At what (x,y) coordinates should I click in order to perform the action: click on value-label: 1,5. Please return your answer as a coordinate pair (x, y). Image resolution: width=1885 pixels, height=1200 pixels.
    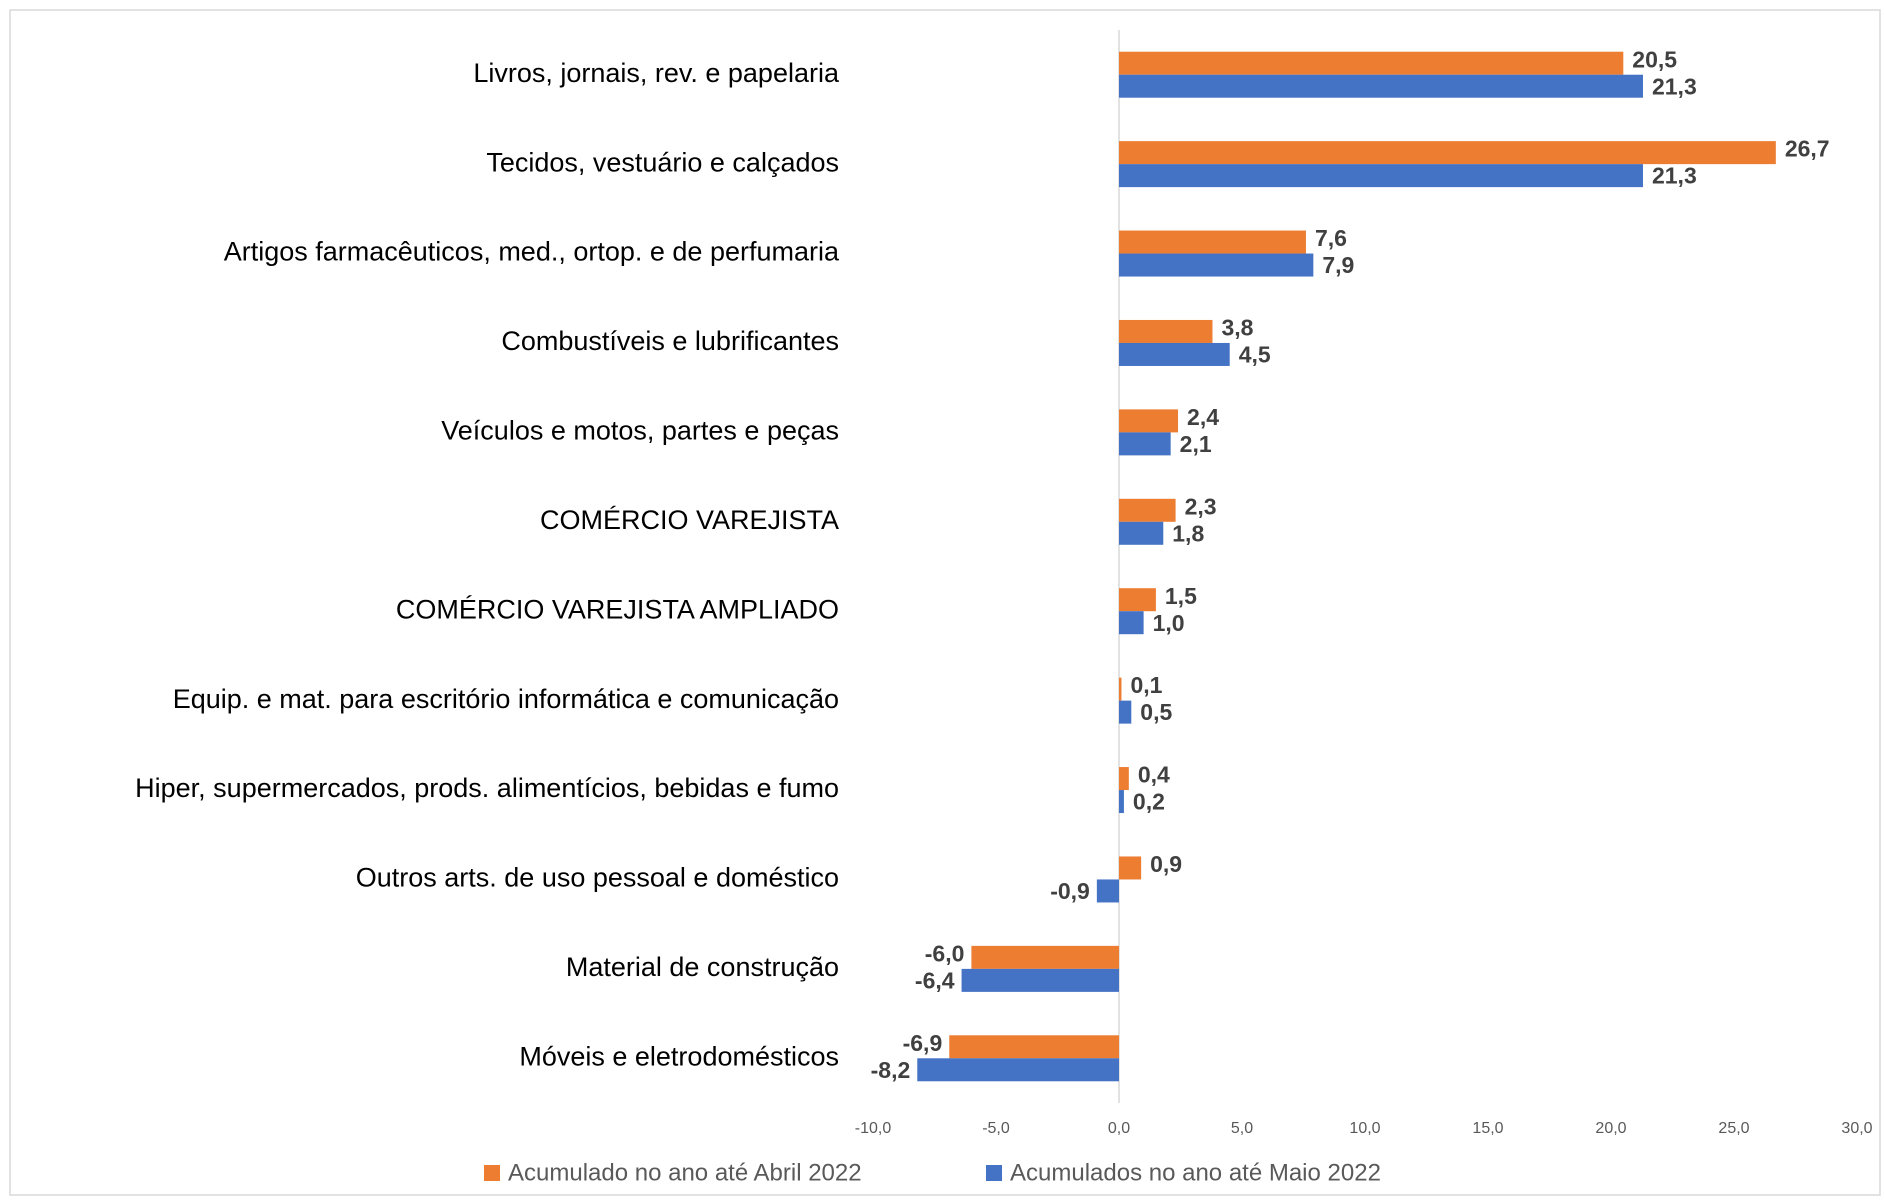
    Looking at the image, I should click on (1181, 596).